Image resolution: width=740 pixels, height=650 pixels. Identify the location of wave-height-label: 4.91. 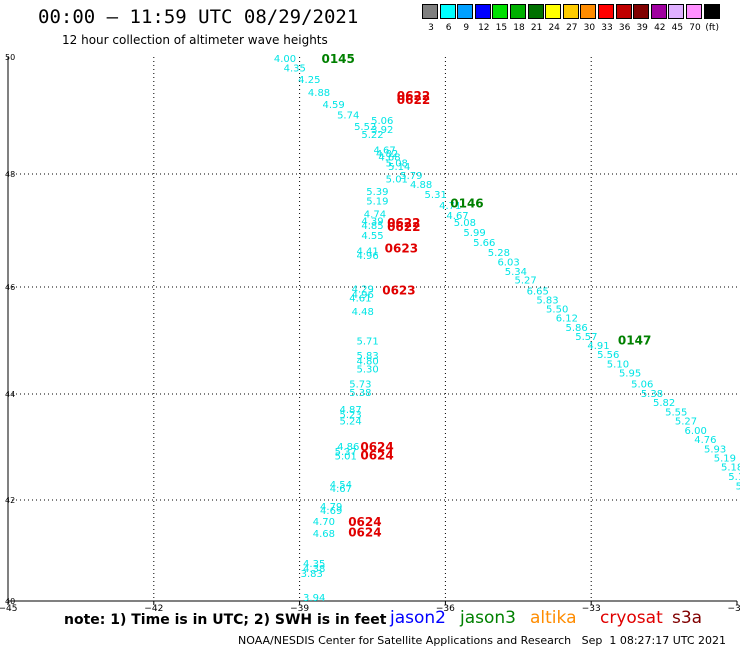
(598, 346).